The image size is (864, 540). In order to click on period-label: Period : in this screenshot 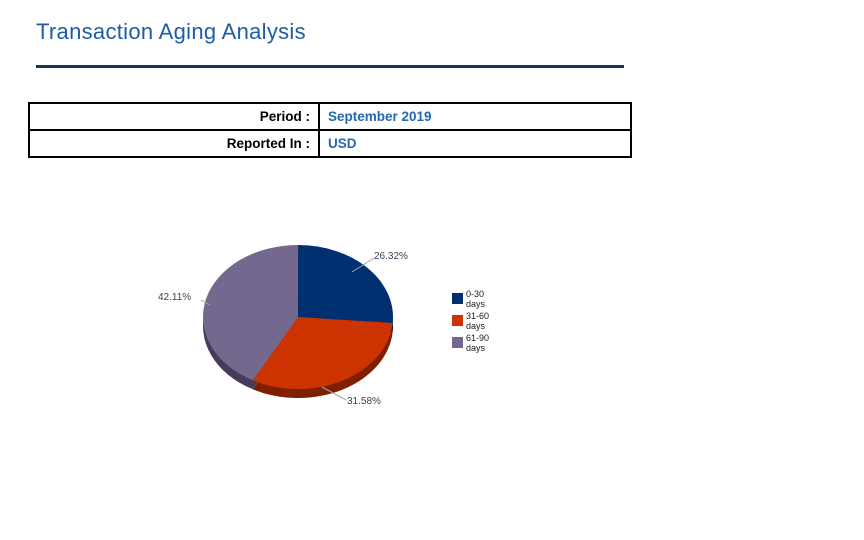, I will do `click(174, 116)`.